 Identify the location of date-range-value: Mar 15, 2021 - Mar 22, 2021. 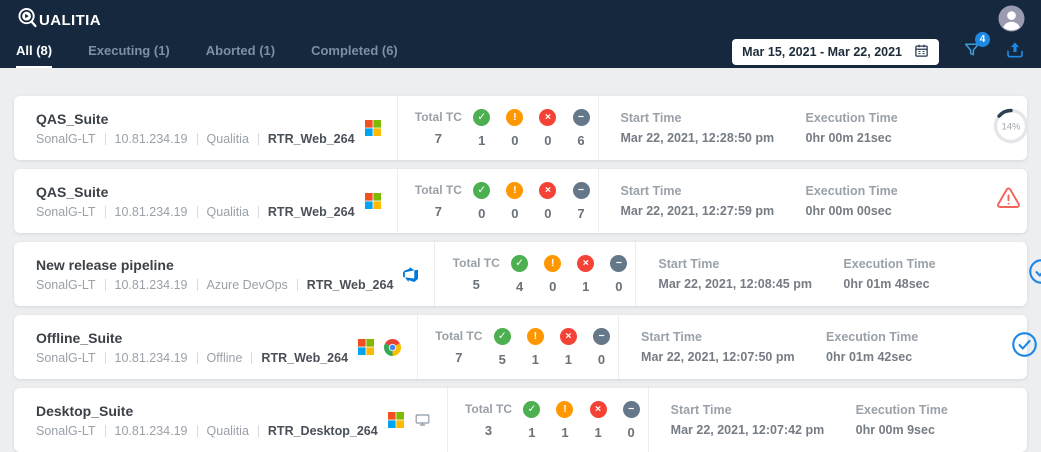
(822, 52).